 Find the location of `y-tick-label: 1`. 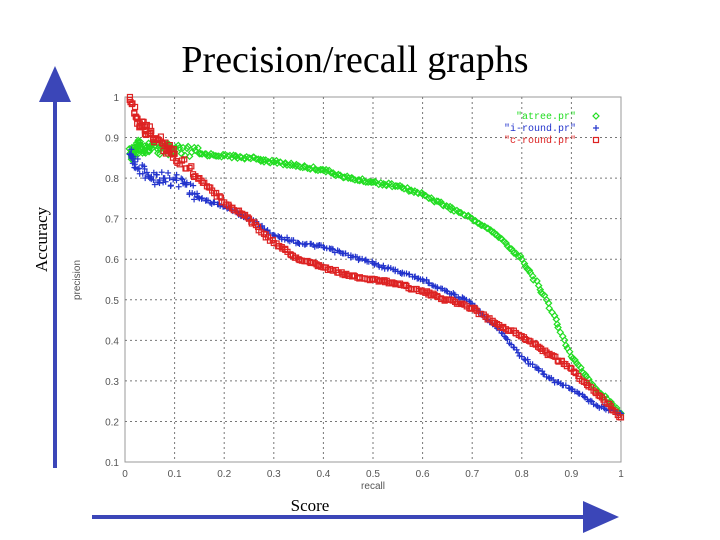

y-tick-label: 1 is located at coordinates (116, 98).